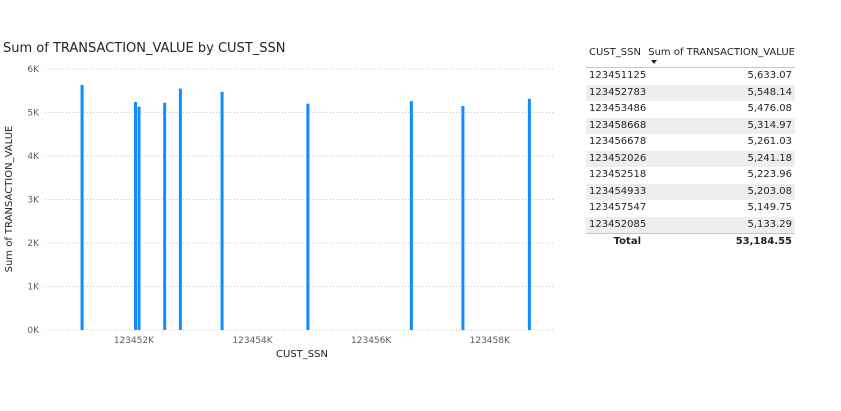 This screenshot has width=841, height=411. Describe the element at coordinates (615, 52) in the screenshot. I see `col-header-cust-ssn: CUST_SSN` at that location.